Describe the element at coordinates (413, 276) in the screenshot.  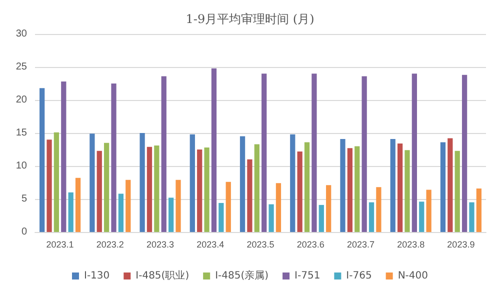
I see `legend-label: N-400` at that location.